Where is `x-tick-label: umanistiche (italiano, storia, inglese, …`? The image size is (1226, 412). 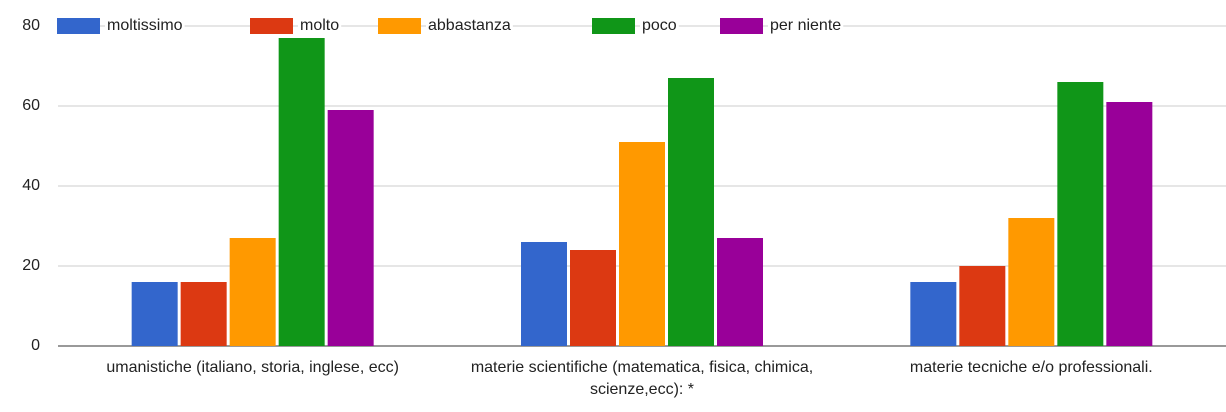 x-tick-label: umanistiche (italiano, storia, inglese, … is located at coordinates (252, 367).